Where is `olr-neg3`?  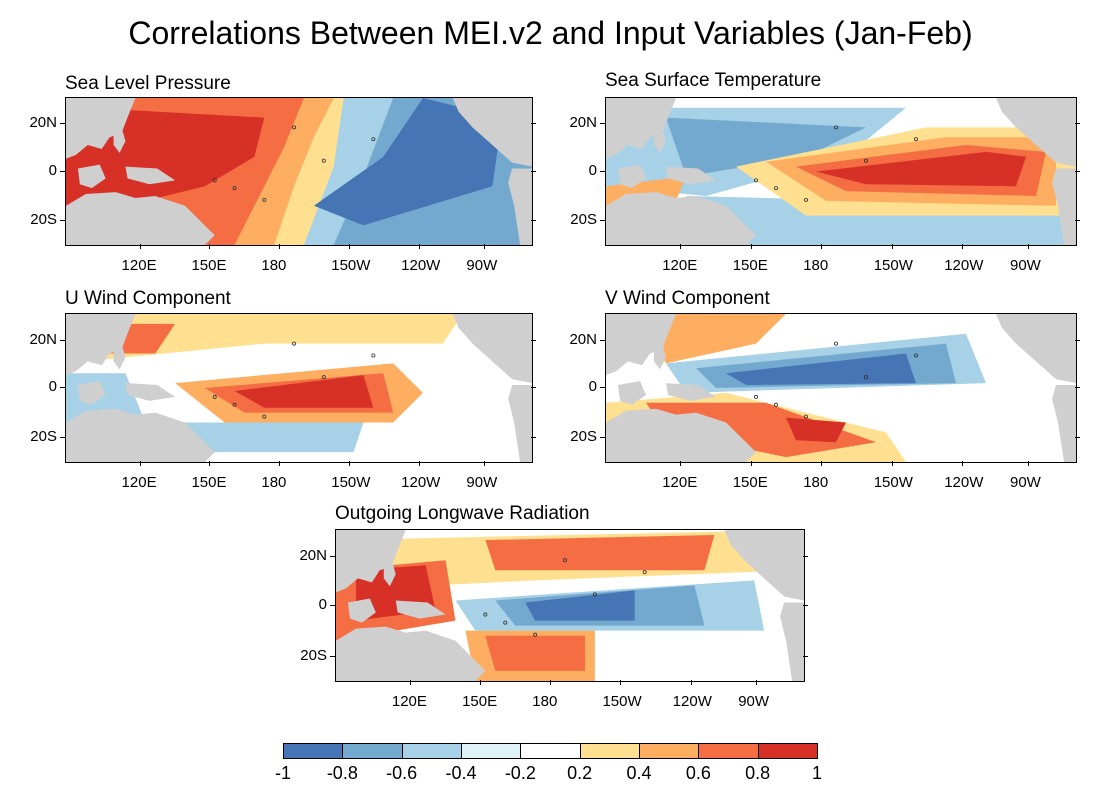 olr-neg3 is located at coordinates (580, 605).